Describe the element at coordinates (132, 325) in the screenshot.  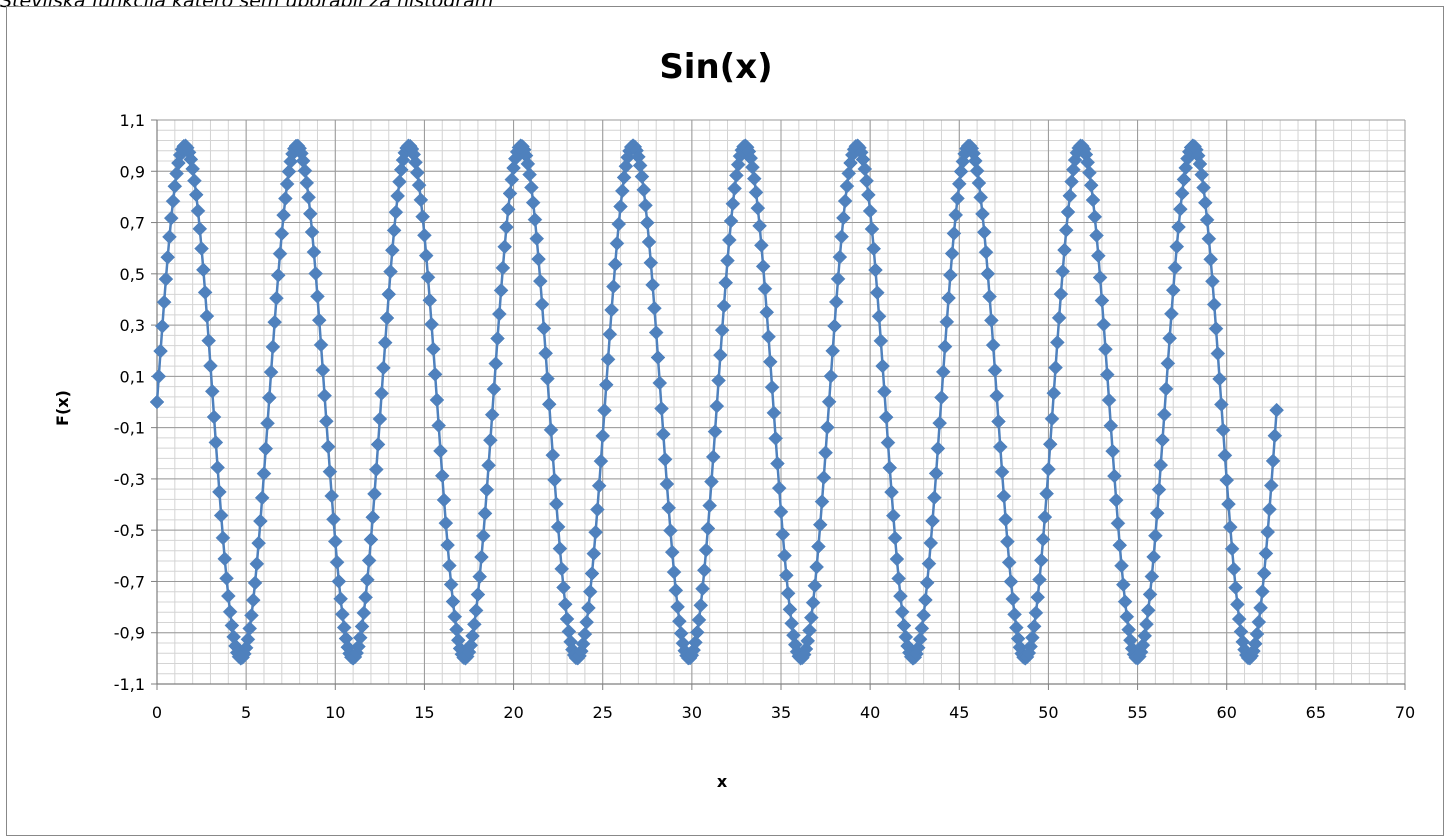
I see `y-tick-label: 0,3` at that location.